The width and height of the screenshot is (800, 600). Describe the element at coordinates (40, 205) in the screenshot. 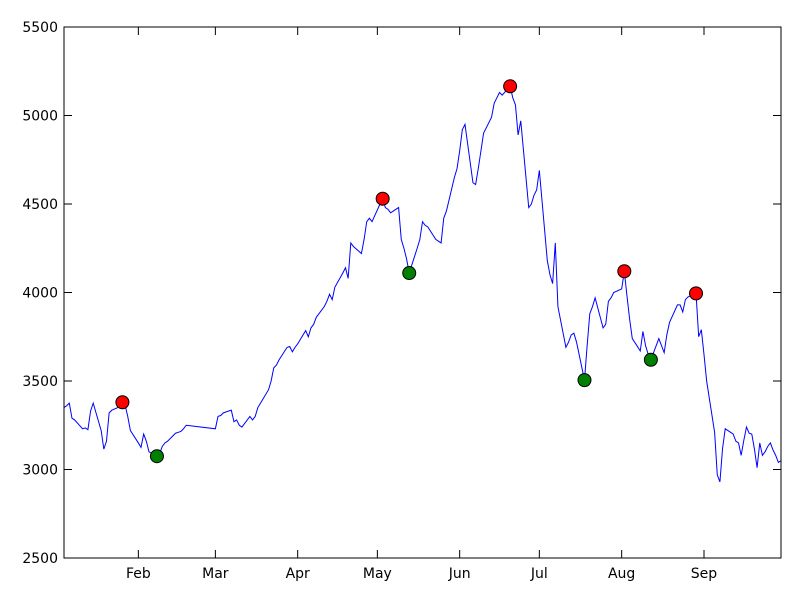

I see `y-tick-label: 4500` at that location.